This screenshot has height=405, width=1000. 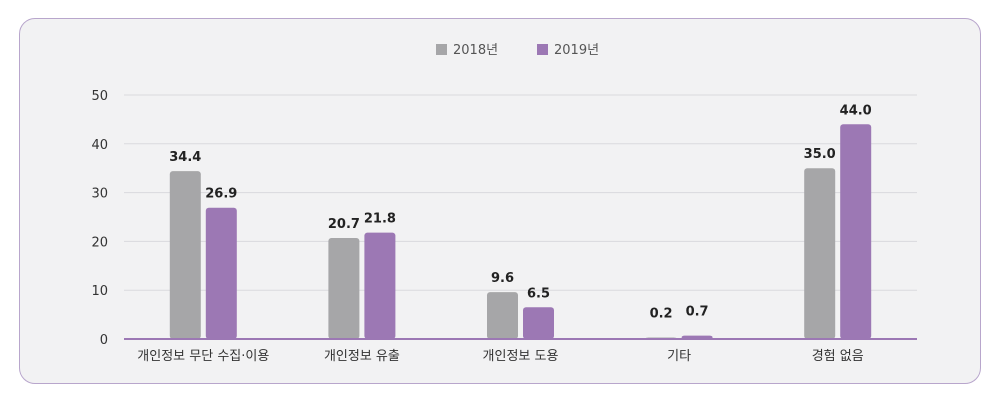 I want to click on value-label-2018-2: 9.6, so click(x=502, y=278).